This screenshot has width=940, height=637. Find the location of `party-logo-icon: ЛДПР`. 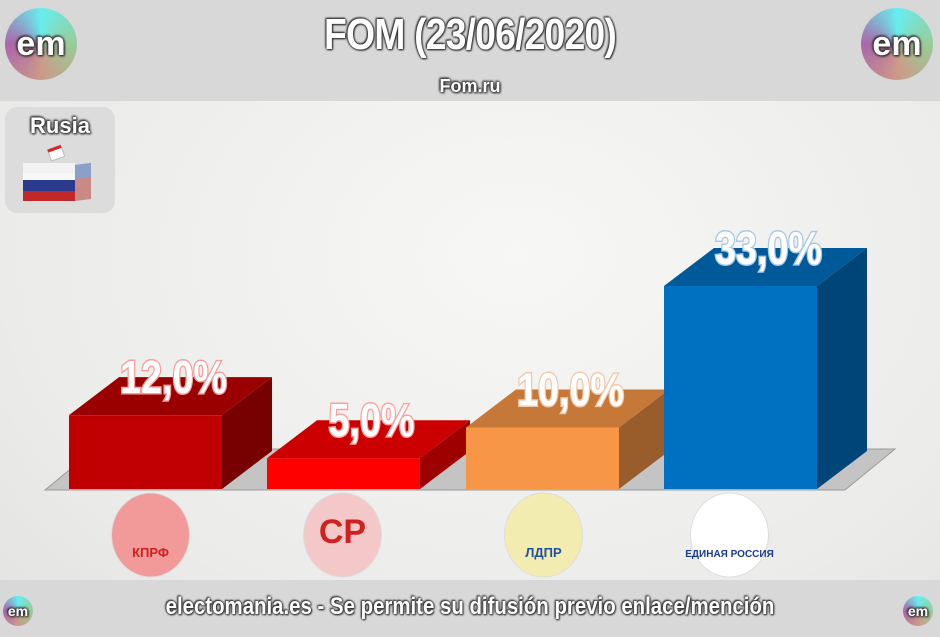

party-logo-icon: ЛДПР is located at coordinates (543, 535).